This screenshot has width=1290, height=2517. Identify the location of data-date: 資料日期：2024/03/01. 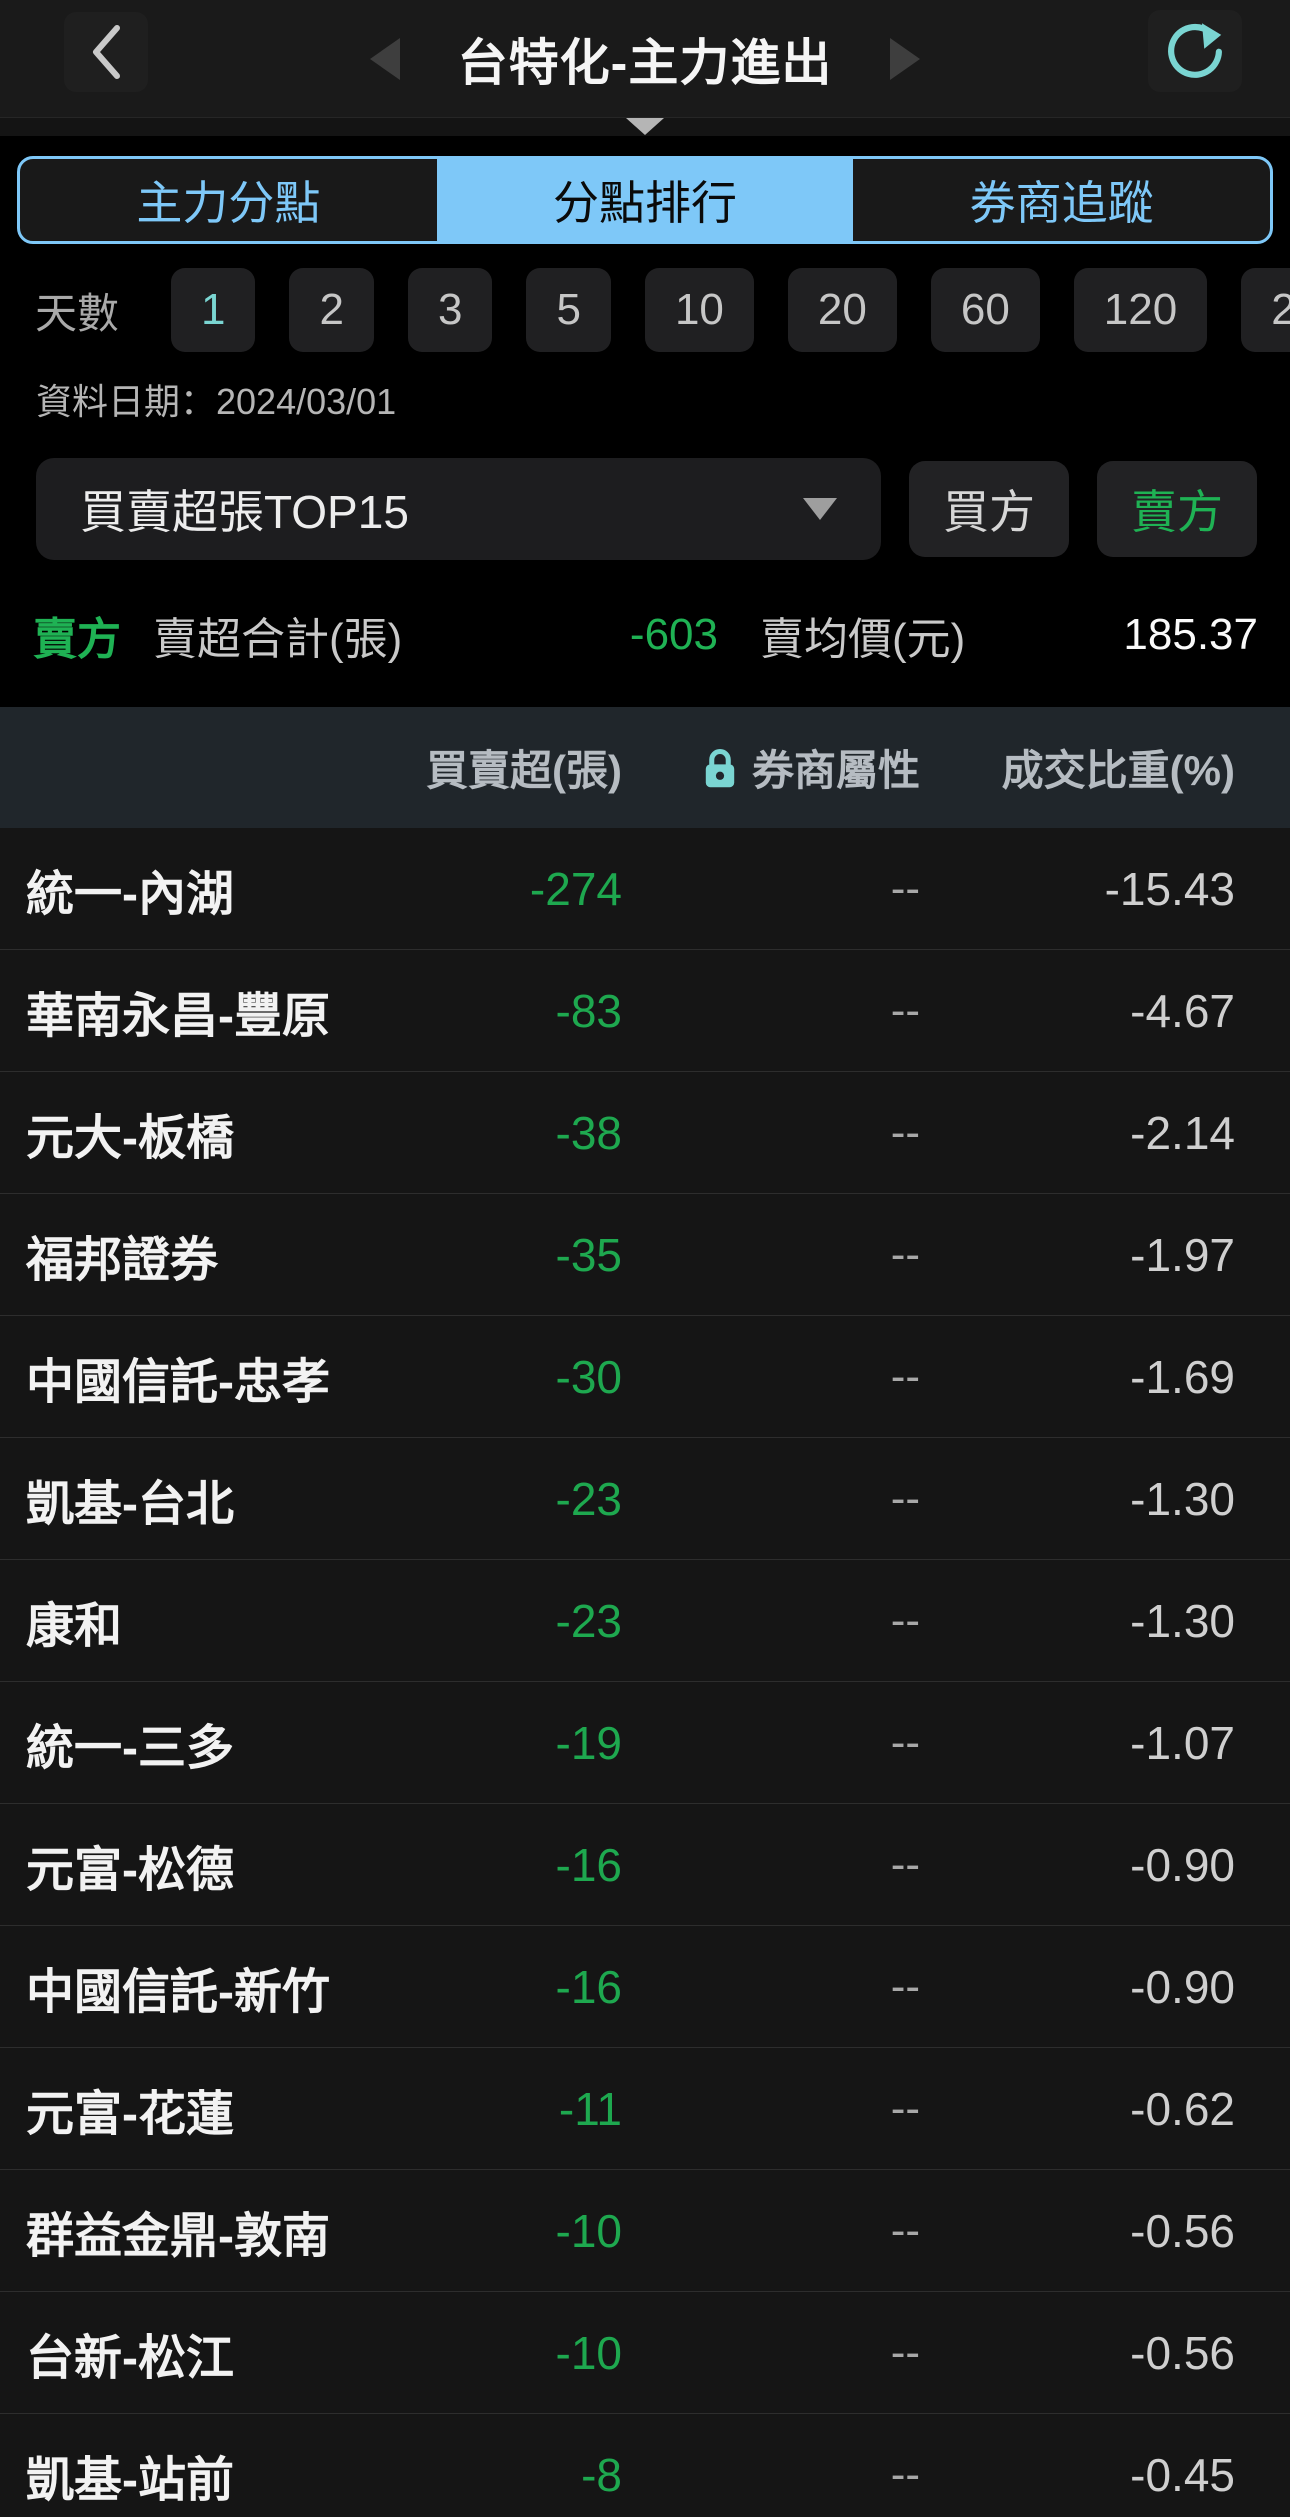
(216, 401).